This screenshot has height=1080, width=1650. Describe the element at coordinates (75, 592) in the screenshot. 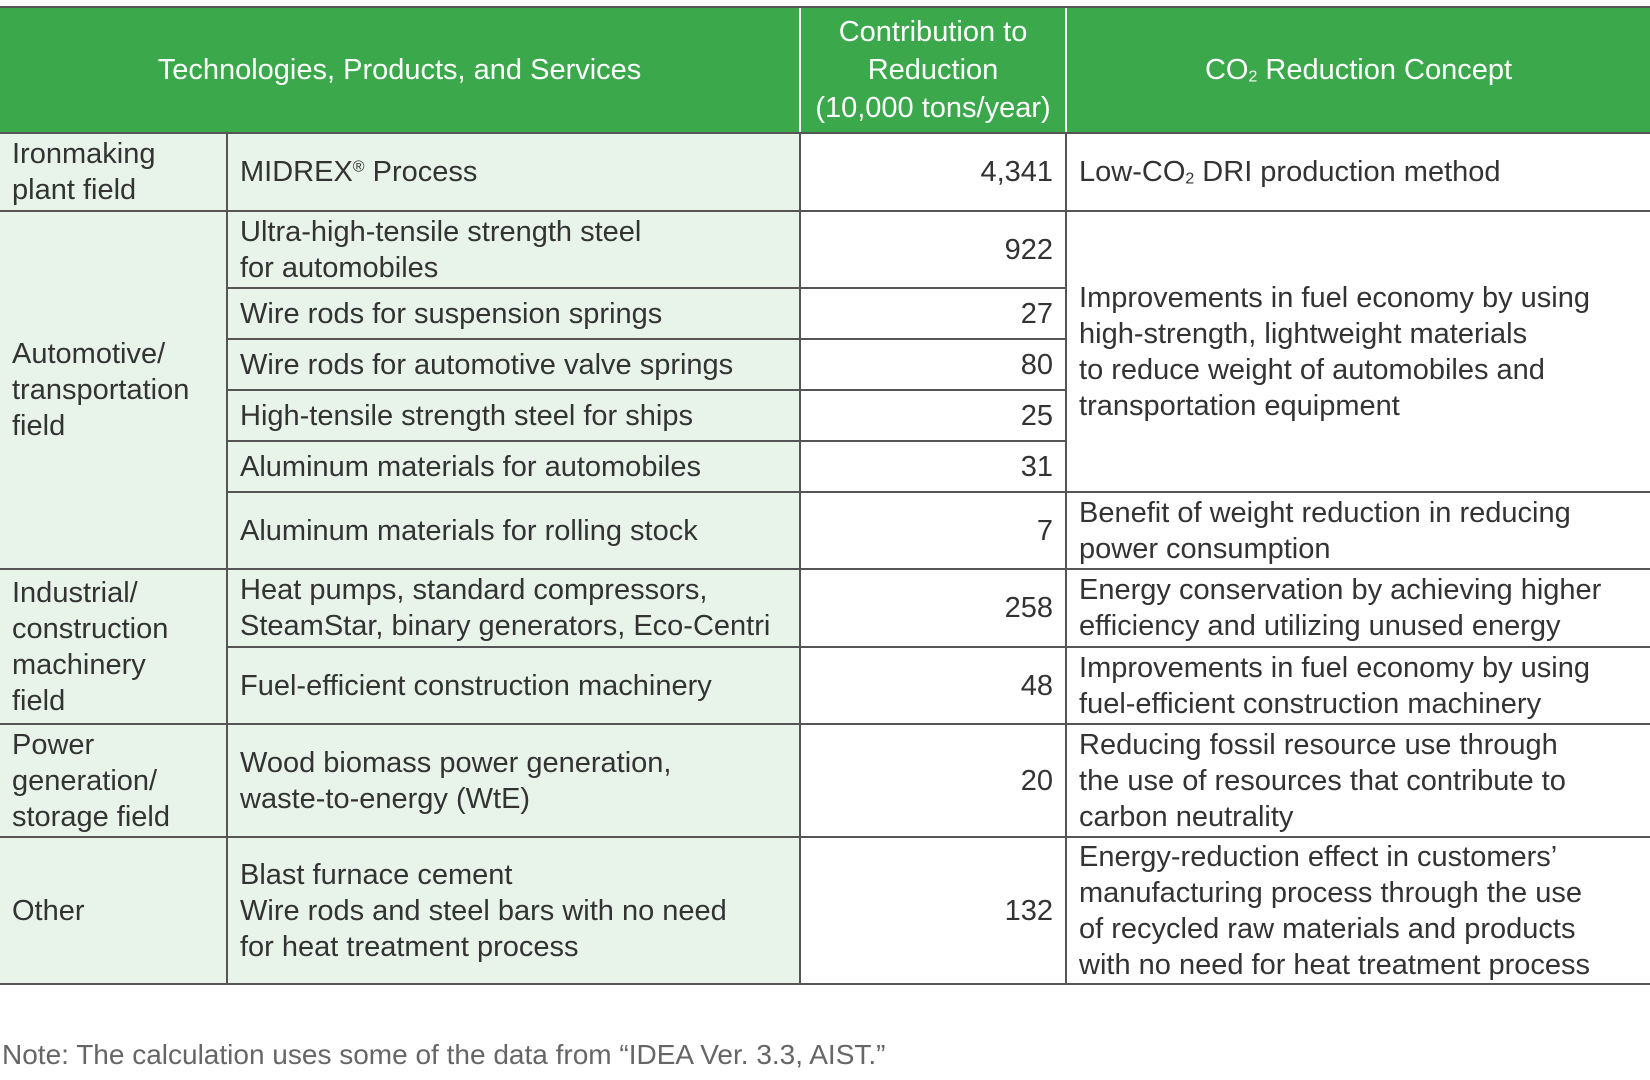

I see `field-label-line: Industrial/` at that location.